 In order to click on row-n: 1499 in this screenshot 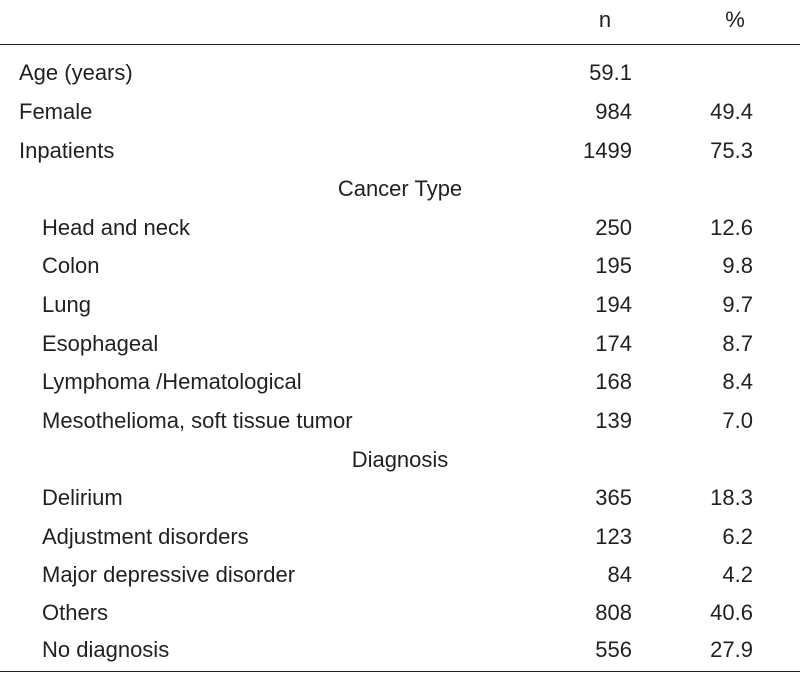, I will do `click(607, 150)`.